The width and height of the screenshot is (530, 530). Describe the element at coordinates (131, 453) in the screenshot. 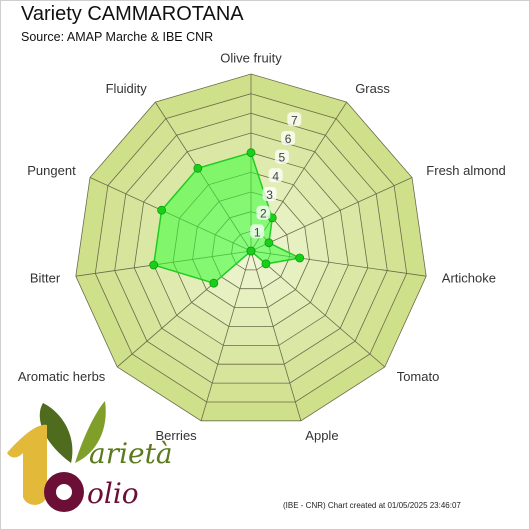

I see `logo-text-top: arietà` at that location.